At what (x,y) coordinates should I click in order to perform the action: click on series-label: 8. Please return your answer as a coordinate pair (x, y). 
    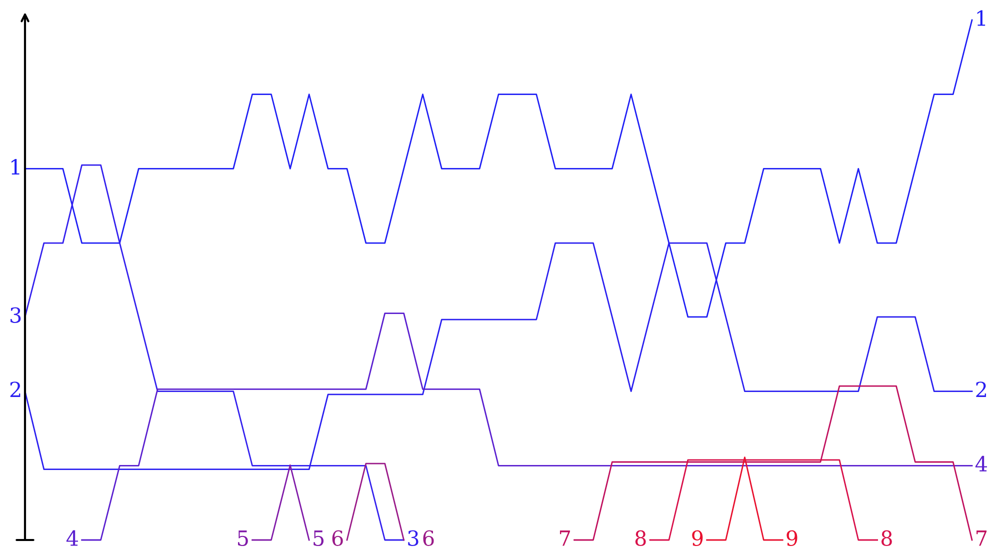
    Looking at the image, I should click on (886, 538).